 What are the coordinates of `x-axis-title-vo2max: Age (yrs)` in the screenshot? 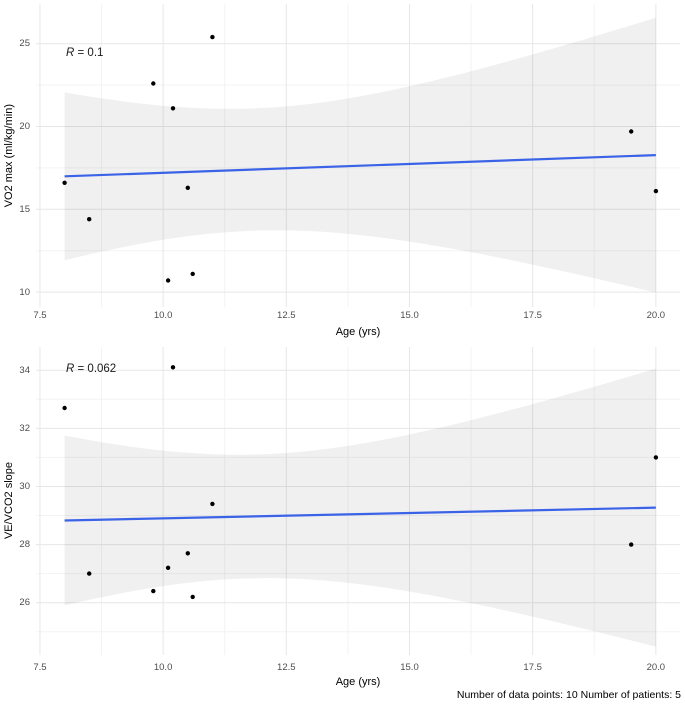 It's located at (358, 332).